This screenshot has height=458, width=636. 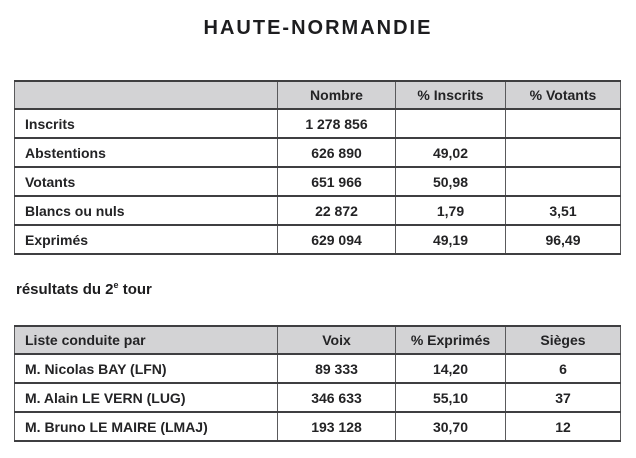 I want to click on table-row: Blancs ou nuls 22 872 1,79 3,51, so click(x=317, y=210).